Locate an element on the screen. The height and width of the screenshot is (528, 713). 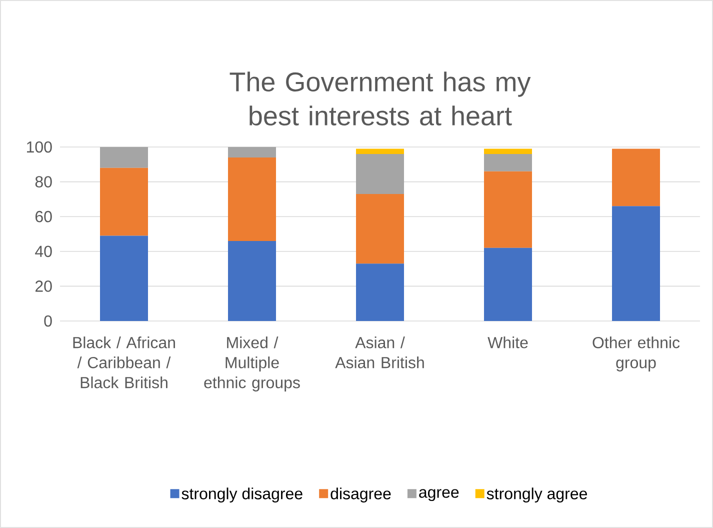
y-tick-label: 40 is located at coordinates (43, 252).